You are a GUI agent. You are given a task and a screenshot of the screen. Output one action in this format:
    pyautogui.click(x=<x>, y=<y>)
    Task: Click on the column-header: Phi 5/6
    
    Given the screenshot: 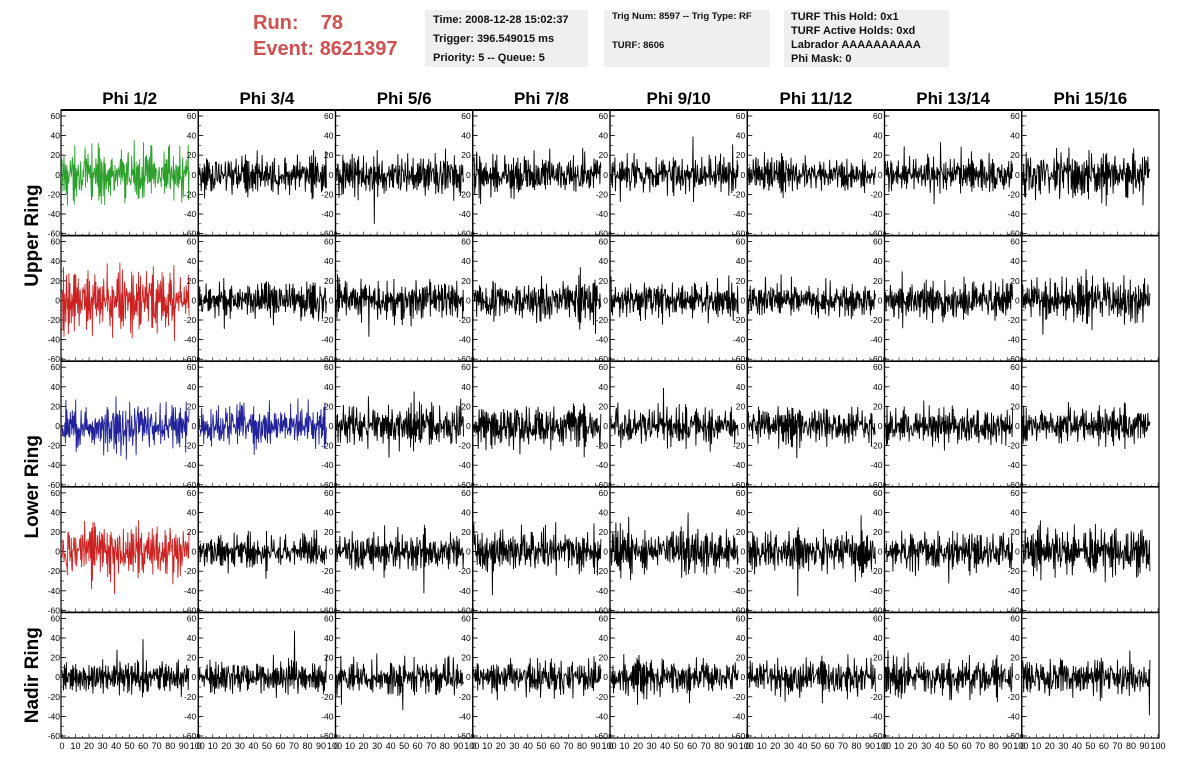 What is the action you would take?
    pyautogui.click(x=404, y=98)
    